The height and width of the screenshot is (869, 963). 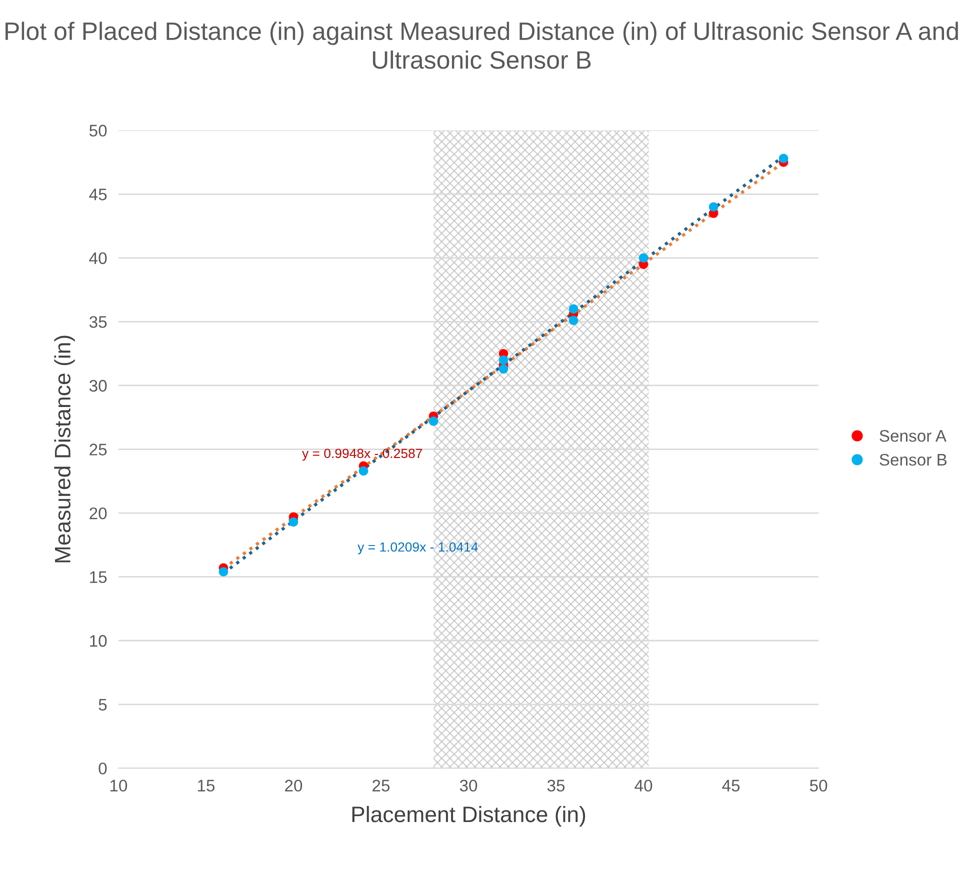 What do you see at coordinates (206, 786) in the screenshot?
I see `x-tick-label: 15` at bounding box center [206, 786].